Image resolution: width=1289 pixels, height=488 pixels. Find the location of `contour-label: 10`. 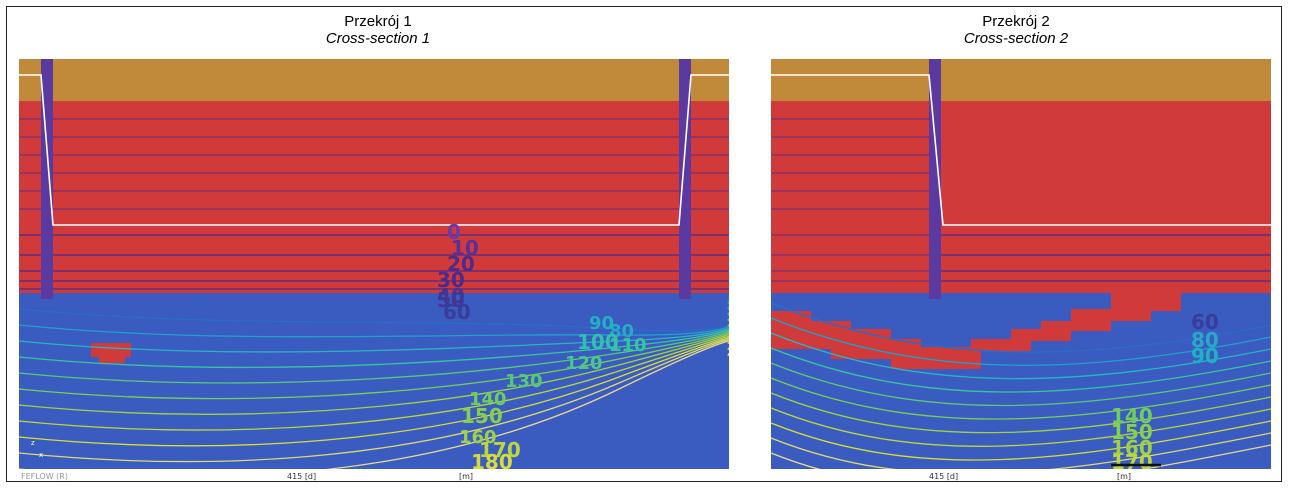

contour-label: 10 is located at coordinates (465, 248).